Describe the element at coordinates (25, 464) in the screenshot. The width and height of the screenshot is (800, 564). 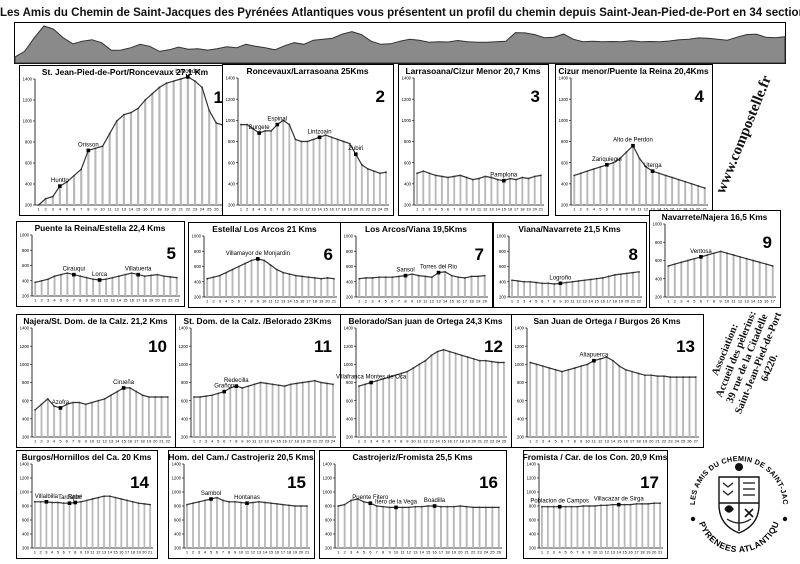
I see `y-tick-label: 1400` at that location.